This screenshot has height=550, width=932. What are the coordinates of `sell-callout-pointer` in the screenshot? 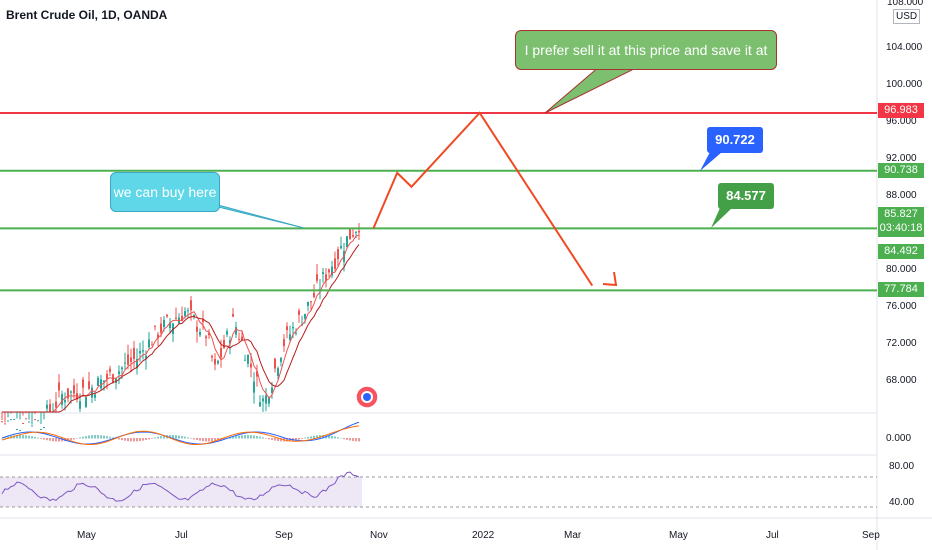 It's located at (592, 89).